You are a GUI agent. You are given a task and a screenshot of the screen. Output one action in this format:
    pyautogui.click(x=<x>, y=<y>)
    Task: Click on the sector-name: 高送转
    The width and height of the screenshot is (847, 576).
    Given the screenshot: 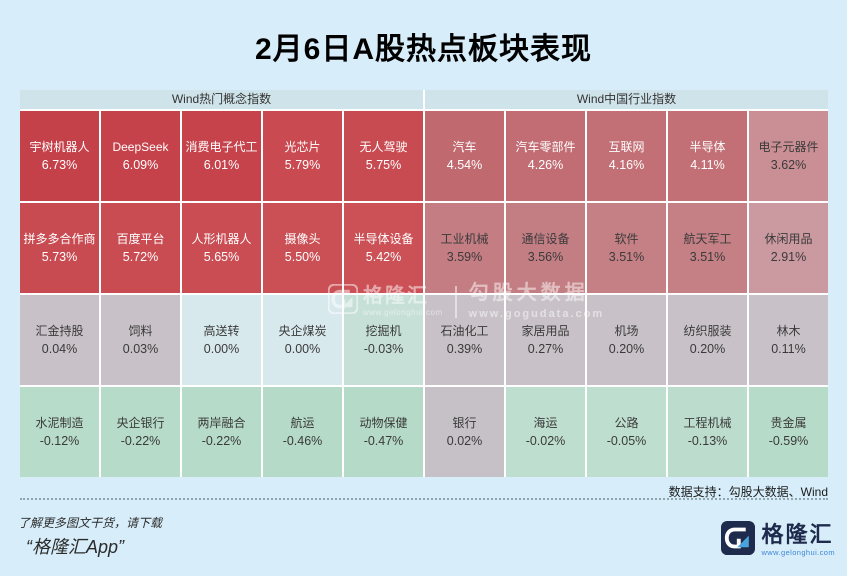 What is the action you would take?
    pyautogui.click(x=221, y=330)
    